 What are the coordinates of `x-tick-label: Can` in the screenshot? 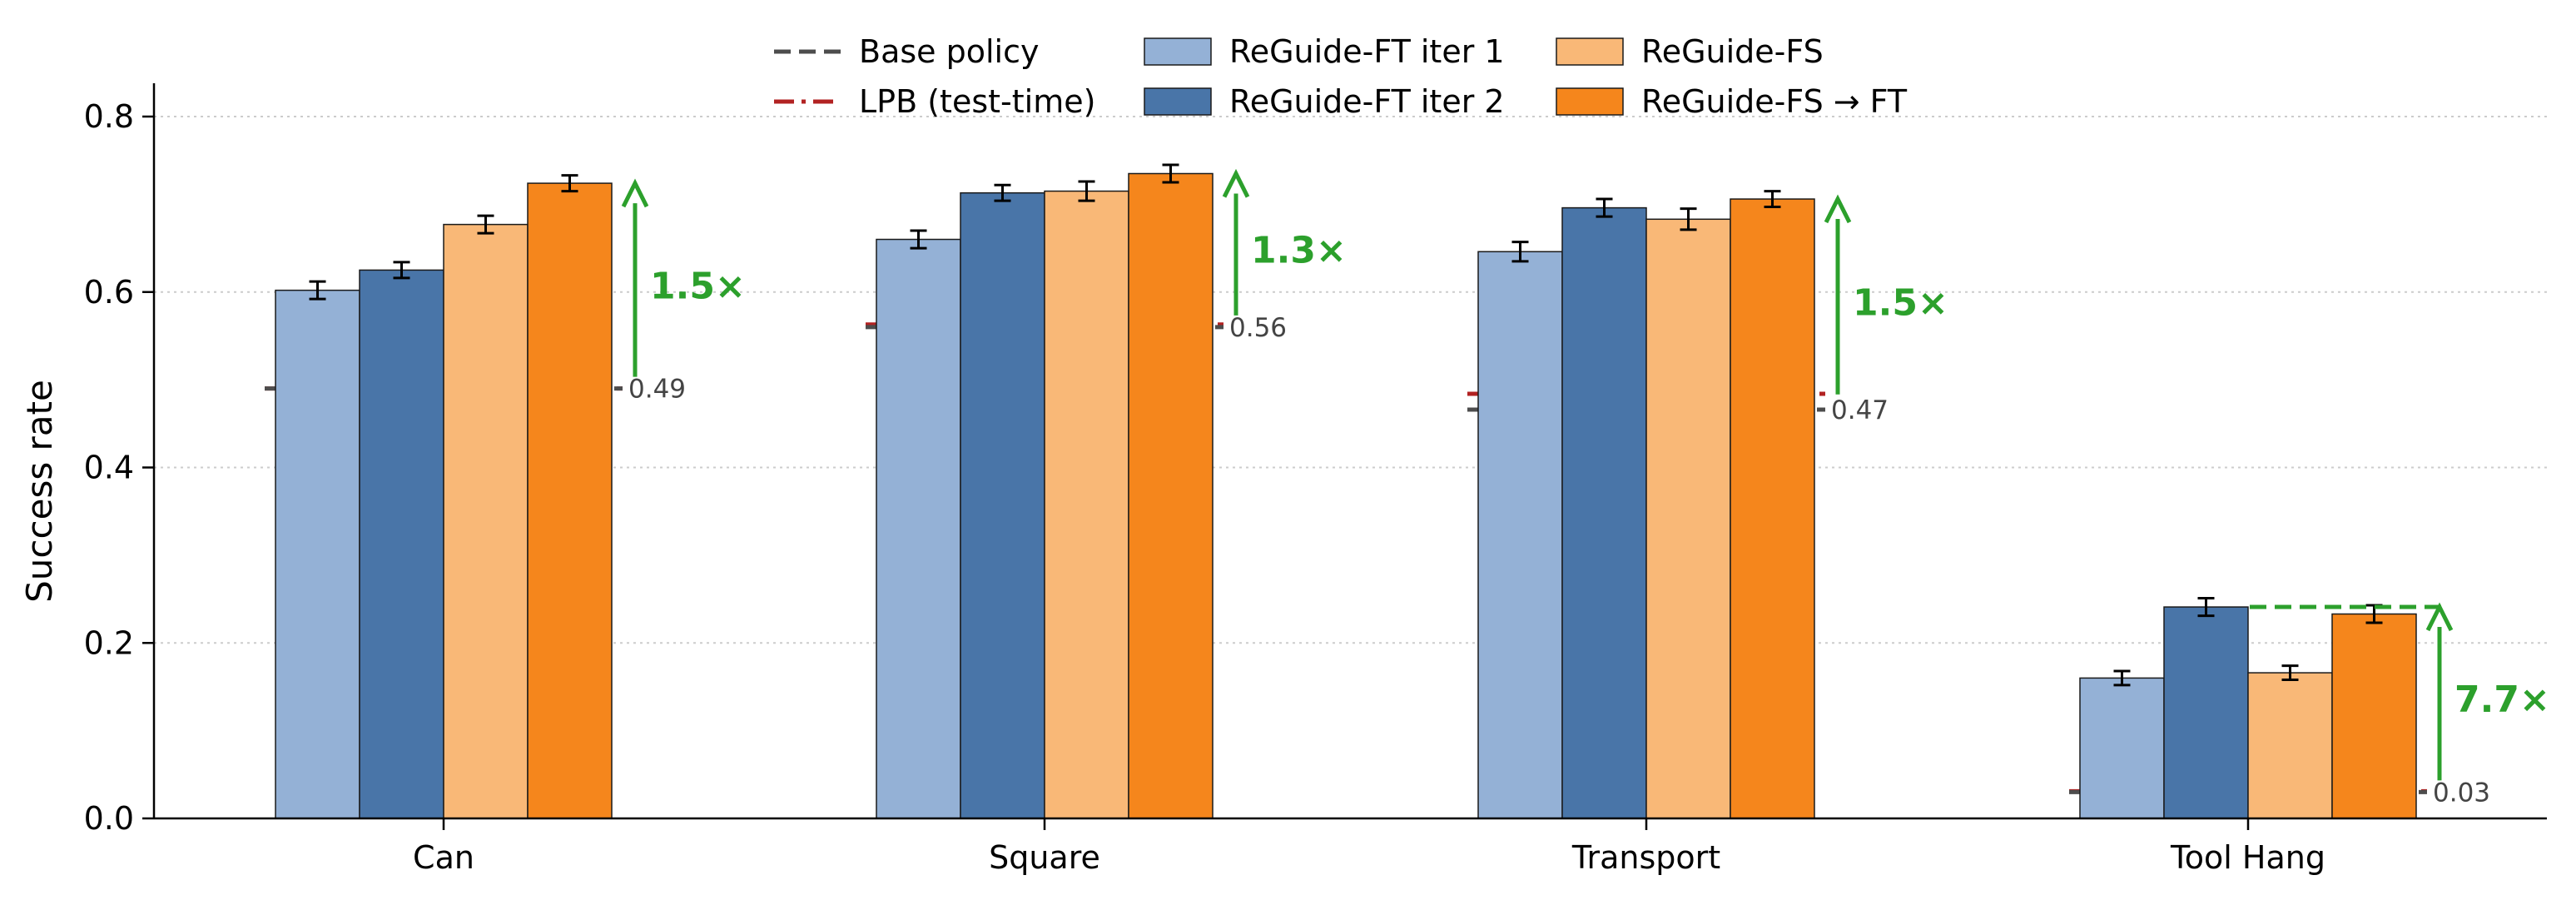 It's located at (443, 857).